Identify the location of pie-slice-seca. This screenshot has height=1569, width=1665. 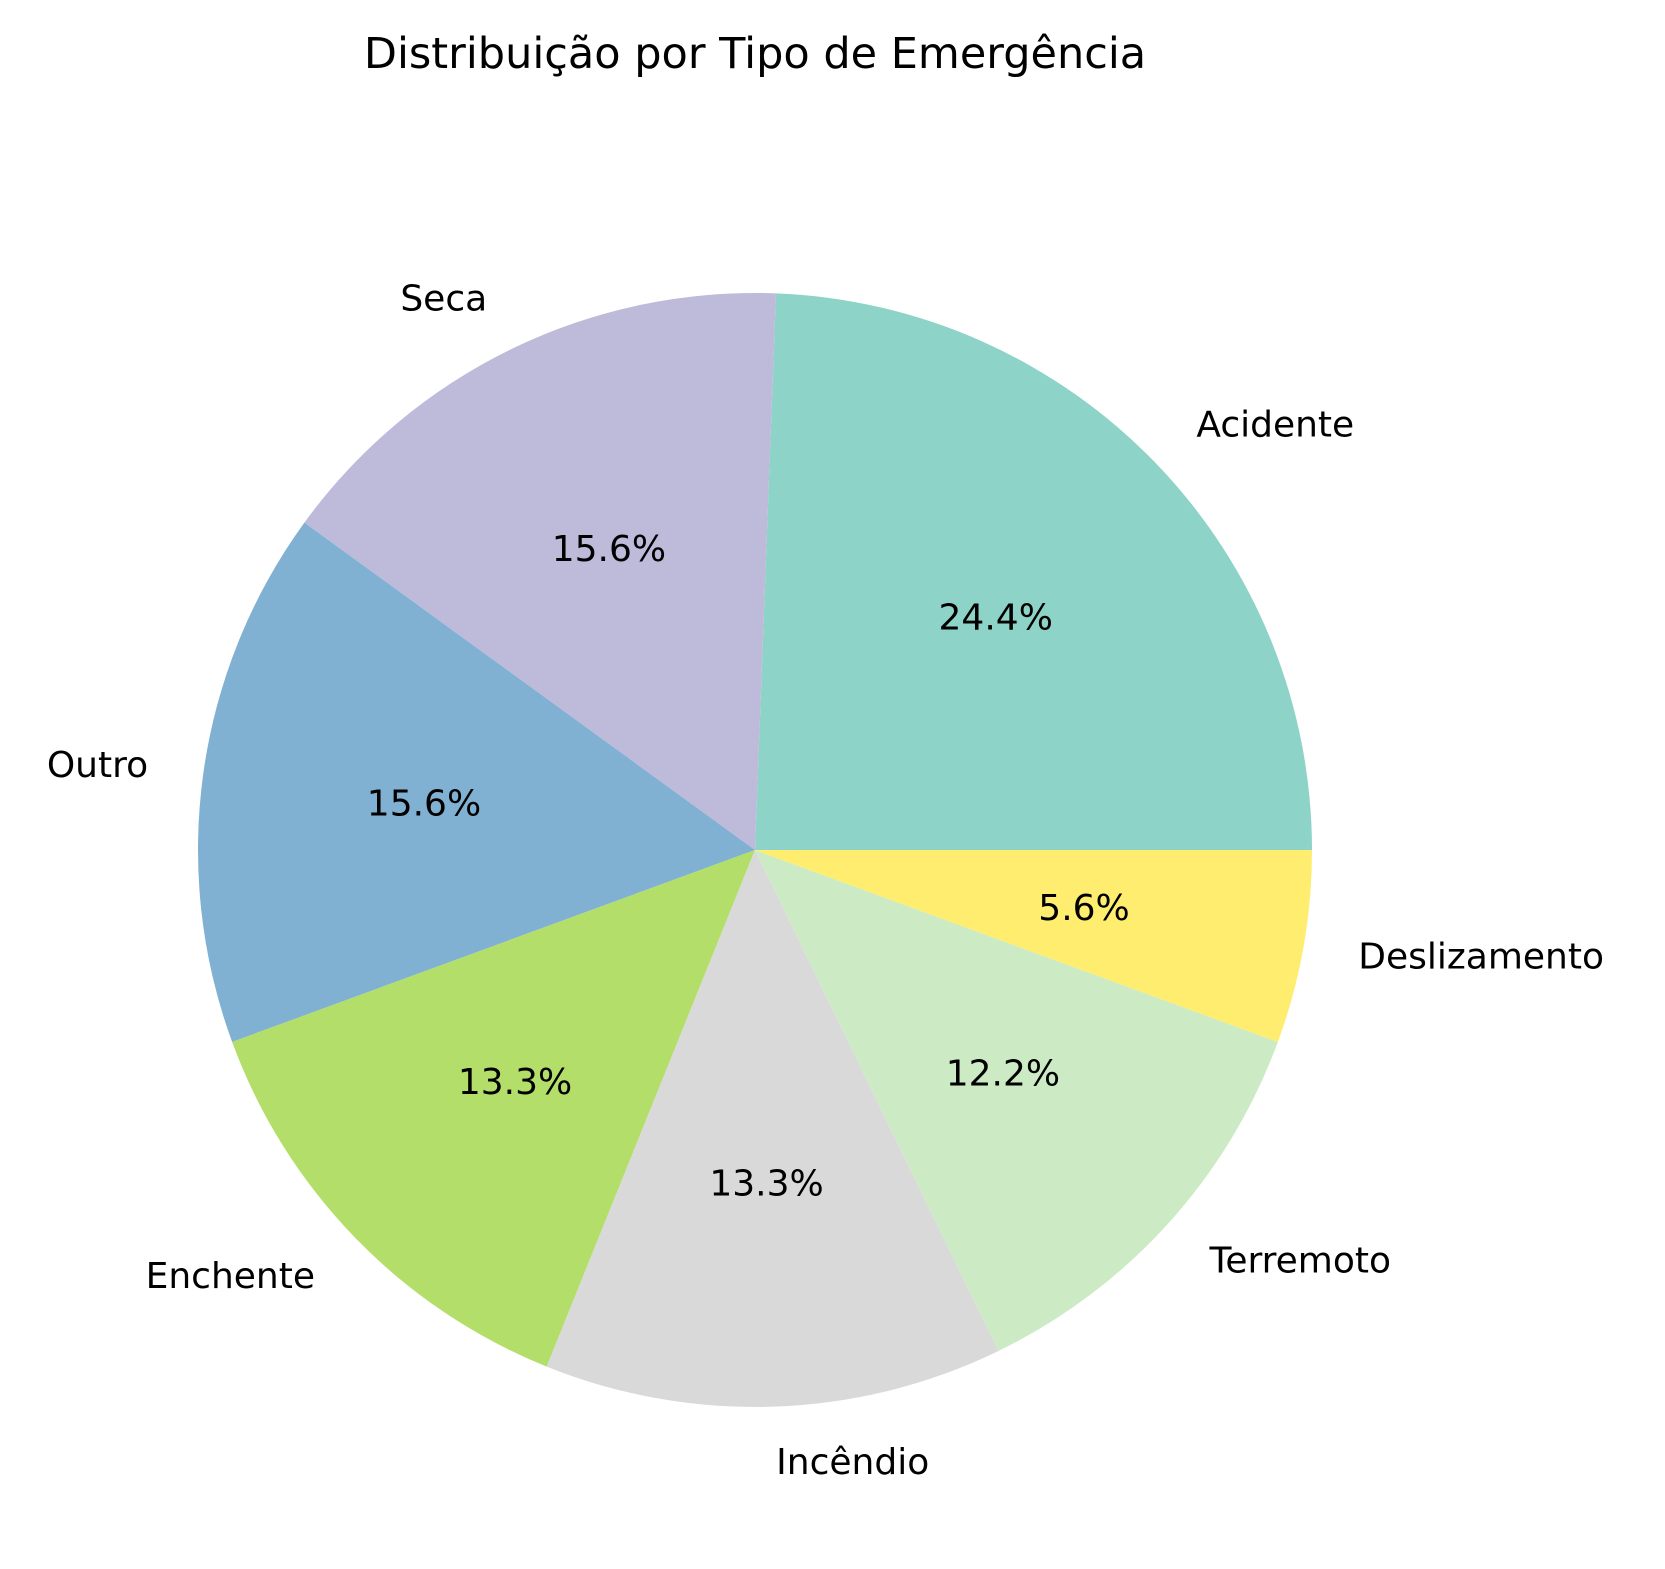
(540, 571).